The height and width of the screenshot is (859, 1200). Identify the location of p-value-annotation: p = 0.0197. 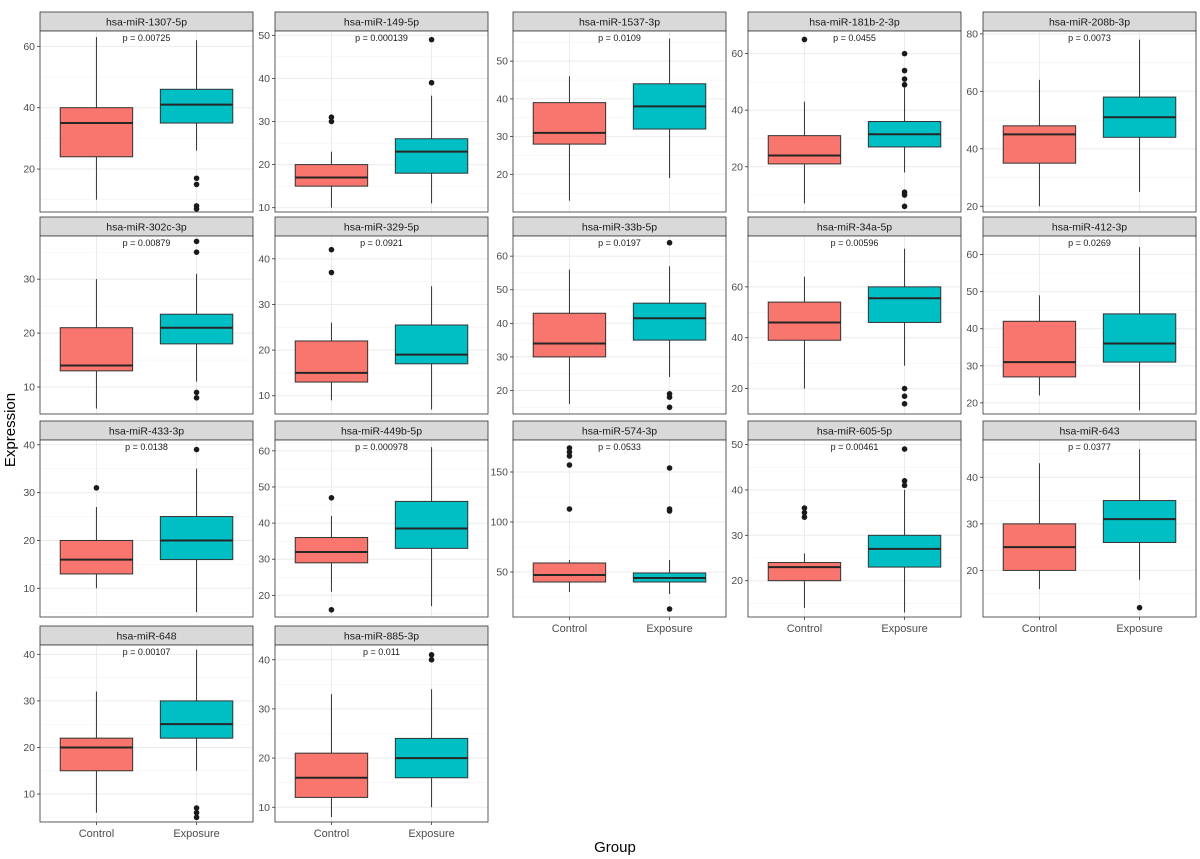
(619, 243).